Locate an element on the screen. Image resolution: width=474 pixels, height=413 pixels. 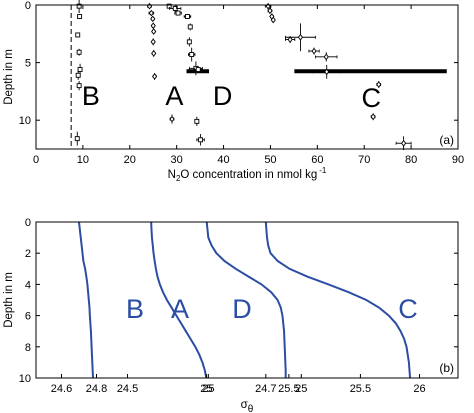
b-x-tick-label-6: 24.7 is located at coordinates (265, 389).